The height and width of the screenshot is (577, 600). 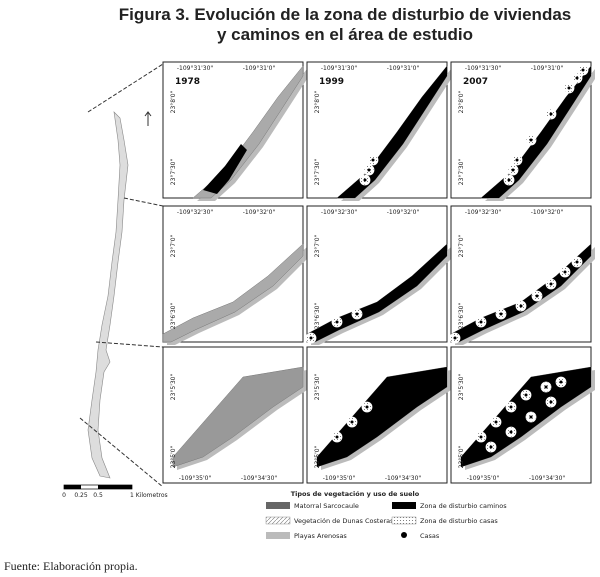 I want to click on legend-item: Playas Arenosas, so click(x=320, y=536).